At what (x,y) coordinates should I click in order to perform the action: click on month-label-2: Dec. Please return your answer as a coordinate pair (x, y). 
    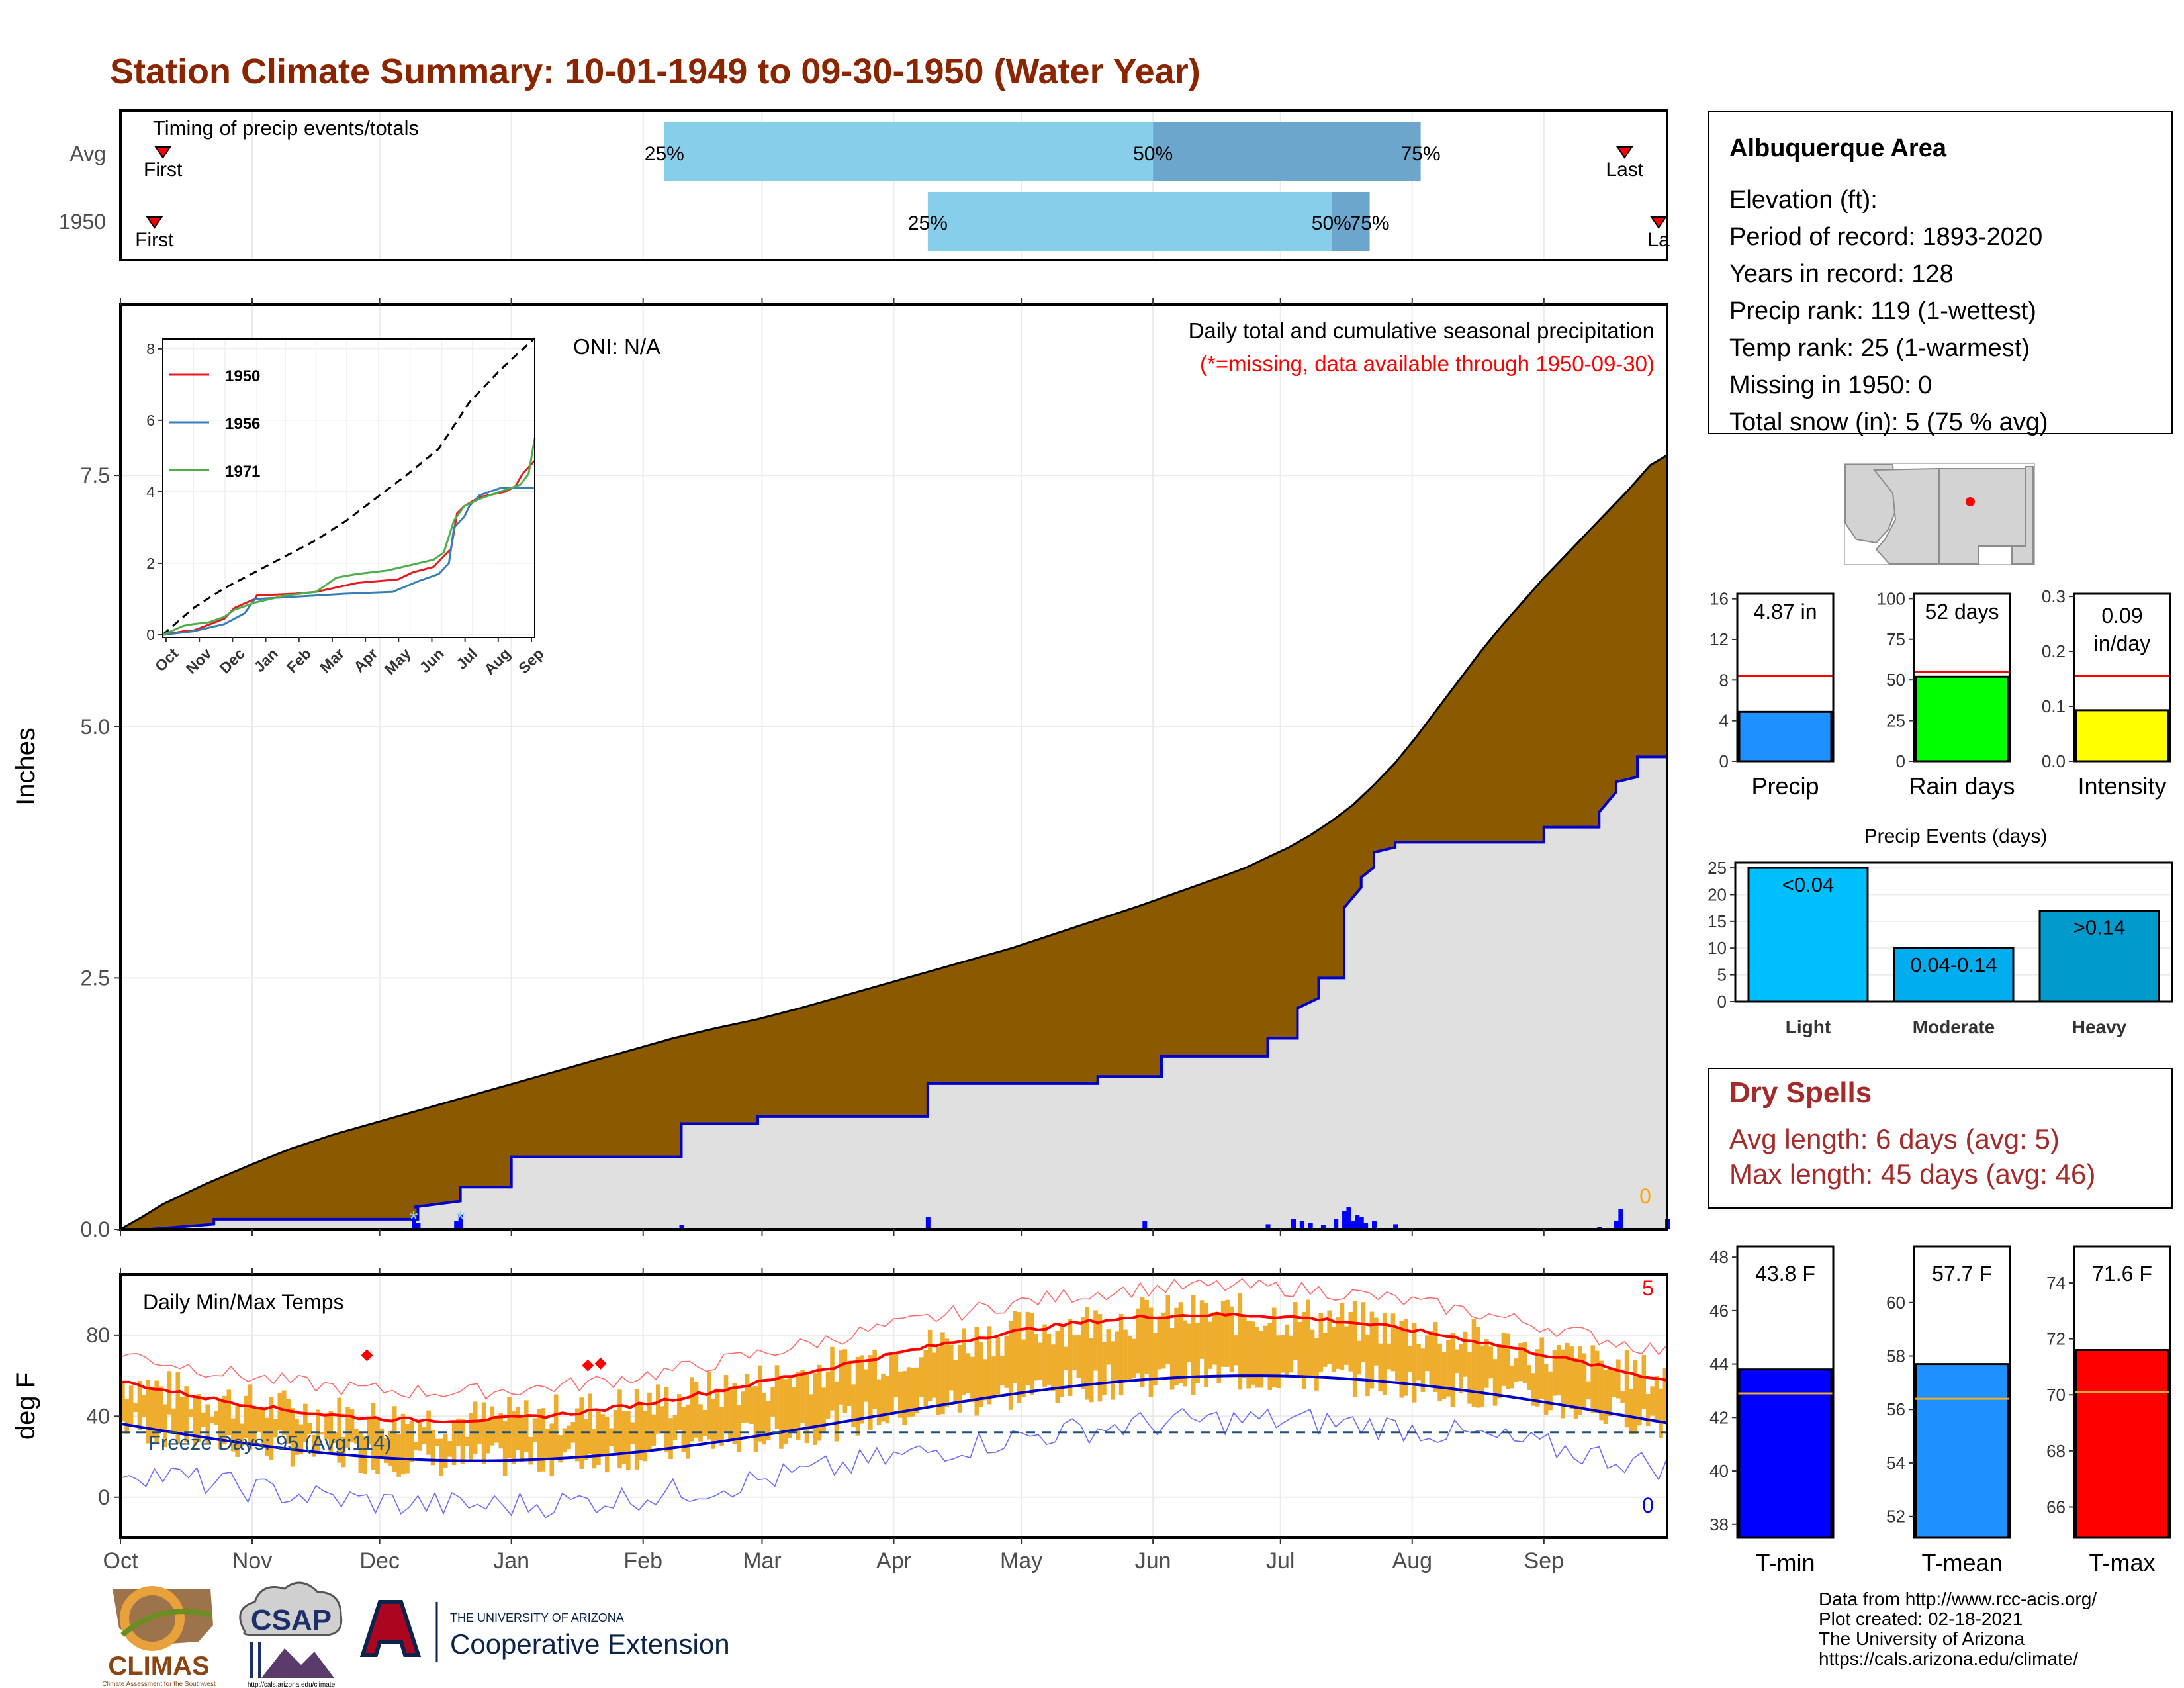
    Looking at the image, I should click on (379, 1560).